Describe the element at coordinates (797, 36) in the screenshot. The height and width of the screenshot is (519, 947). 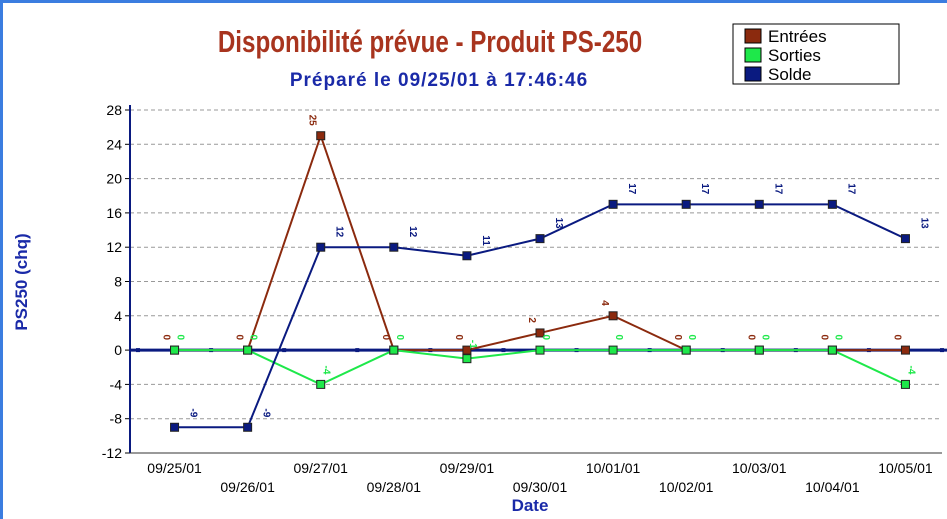
I see `legend-label: Entrées` at that location.